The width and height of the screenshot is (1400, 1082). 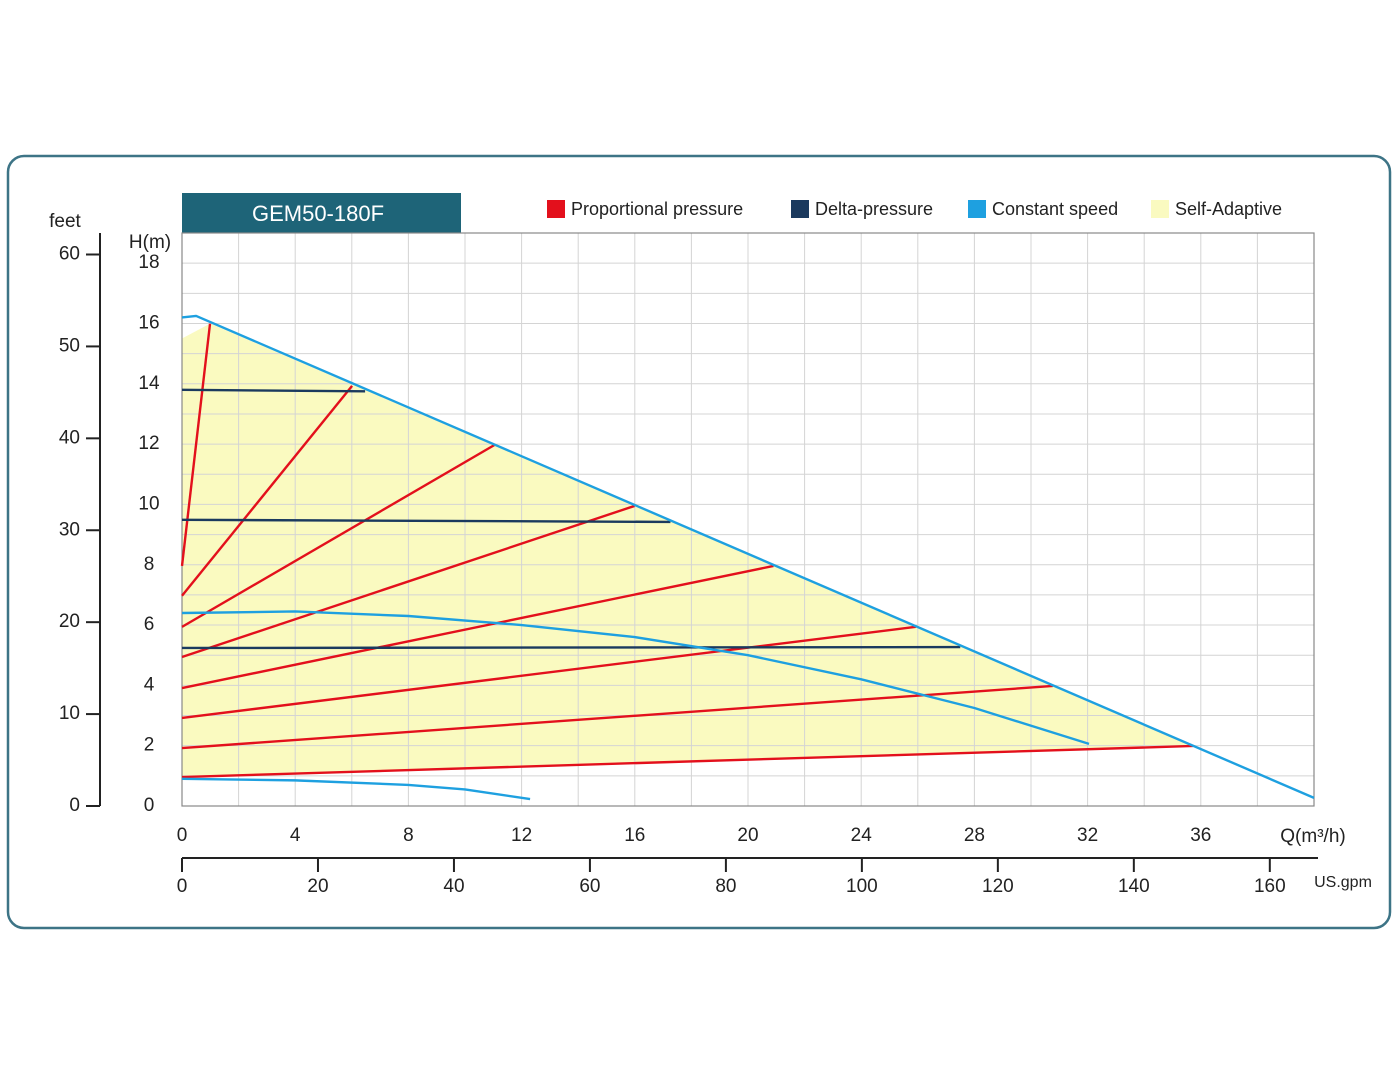 What do you see at coordinates (317, 886) in the screenshot?
I see `x2-tick-label: 20` at bounding box center [317, 886].